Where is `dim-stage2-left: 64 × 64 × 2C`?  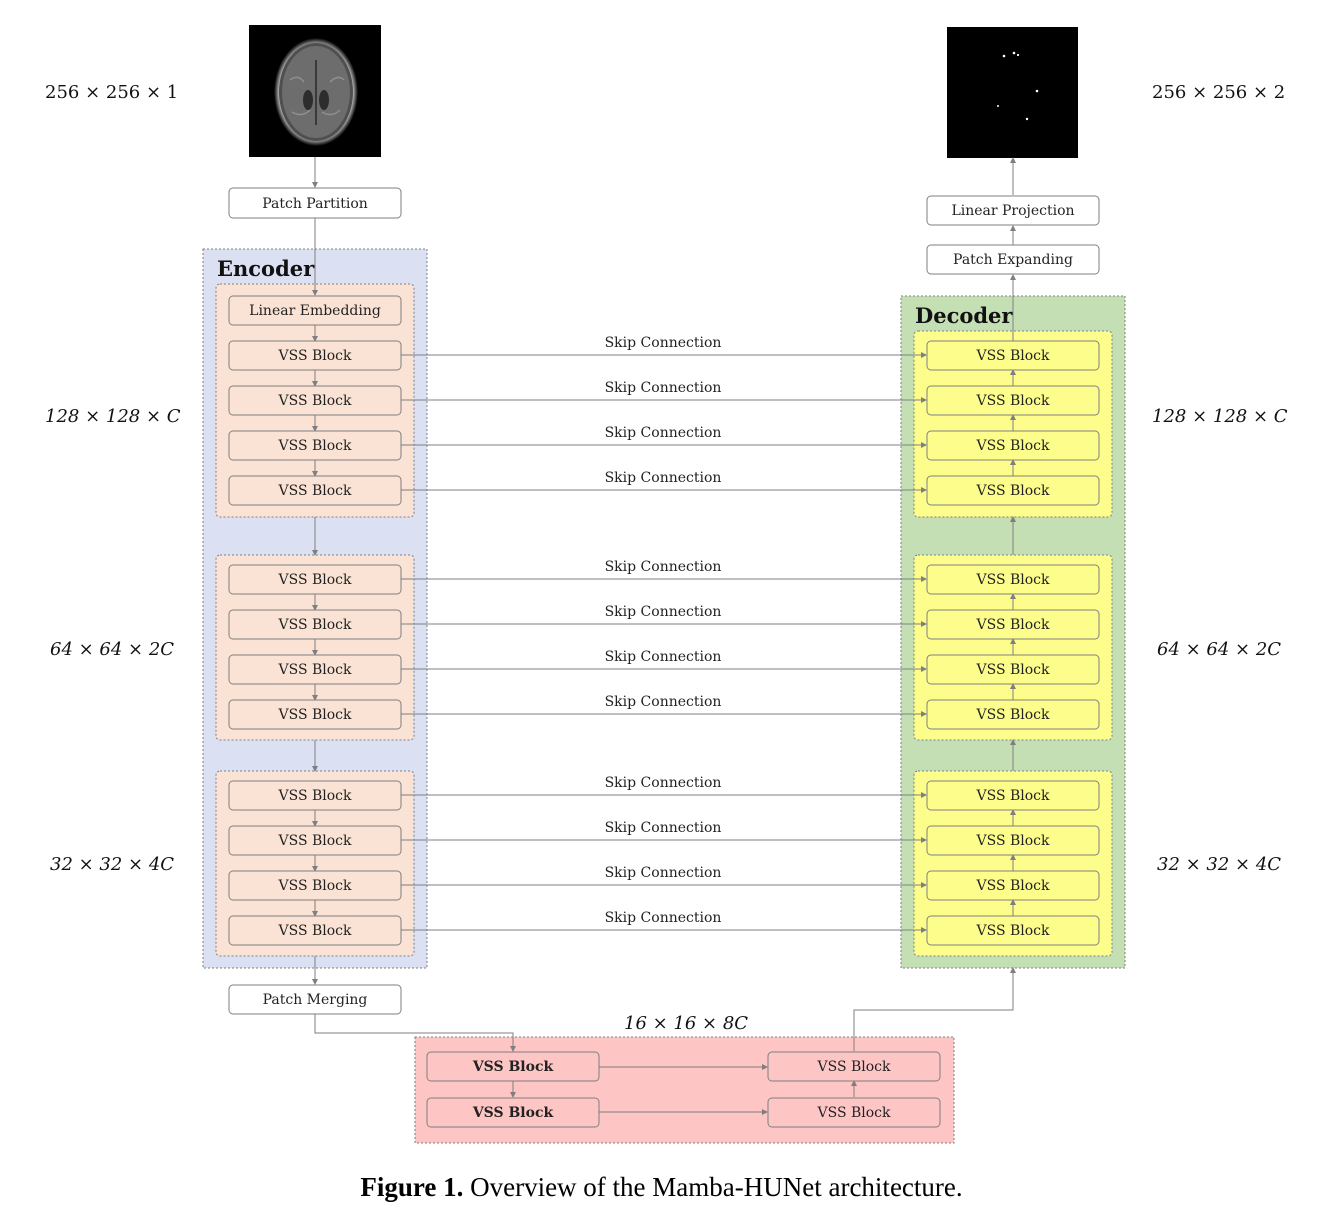 dim-stage2-left: 64 × 64 × 2C is located at coordinates (112, 649).